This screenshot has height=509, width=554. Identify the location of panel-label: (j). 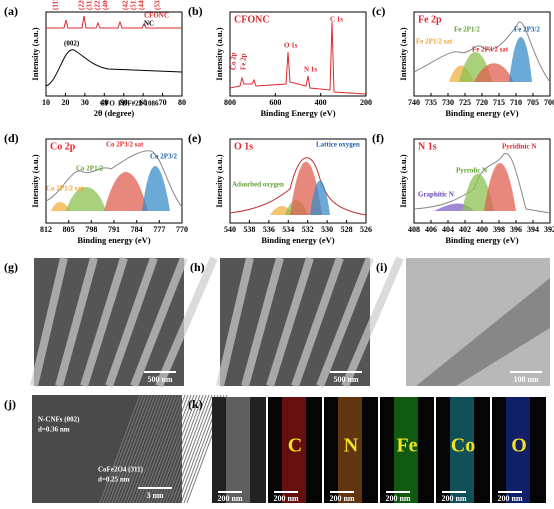
(10, 404).